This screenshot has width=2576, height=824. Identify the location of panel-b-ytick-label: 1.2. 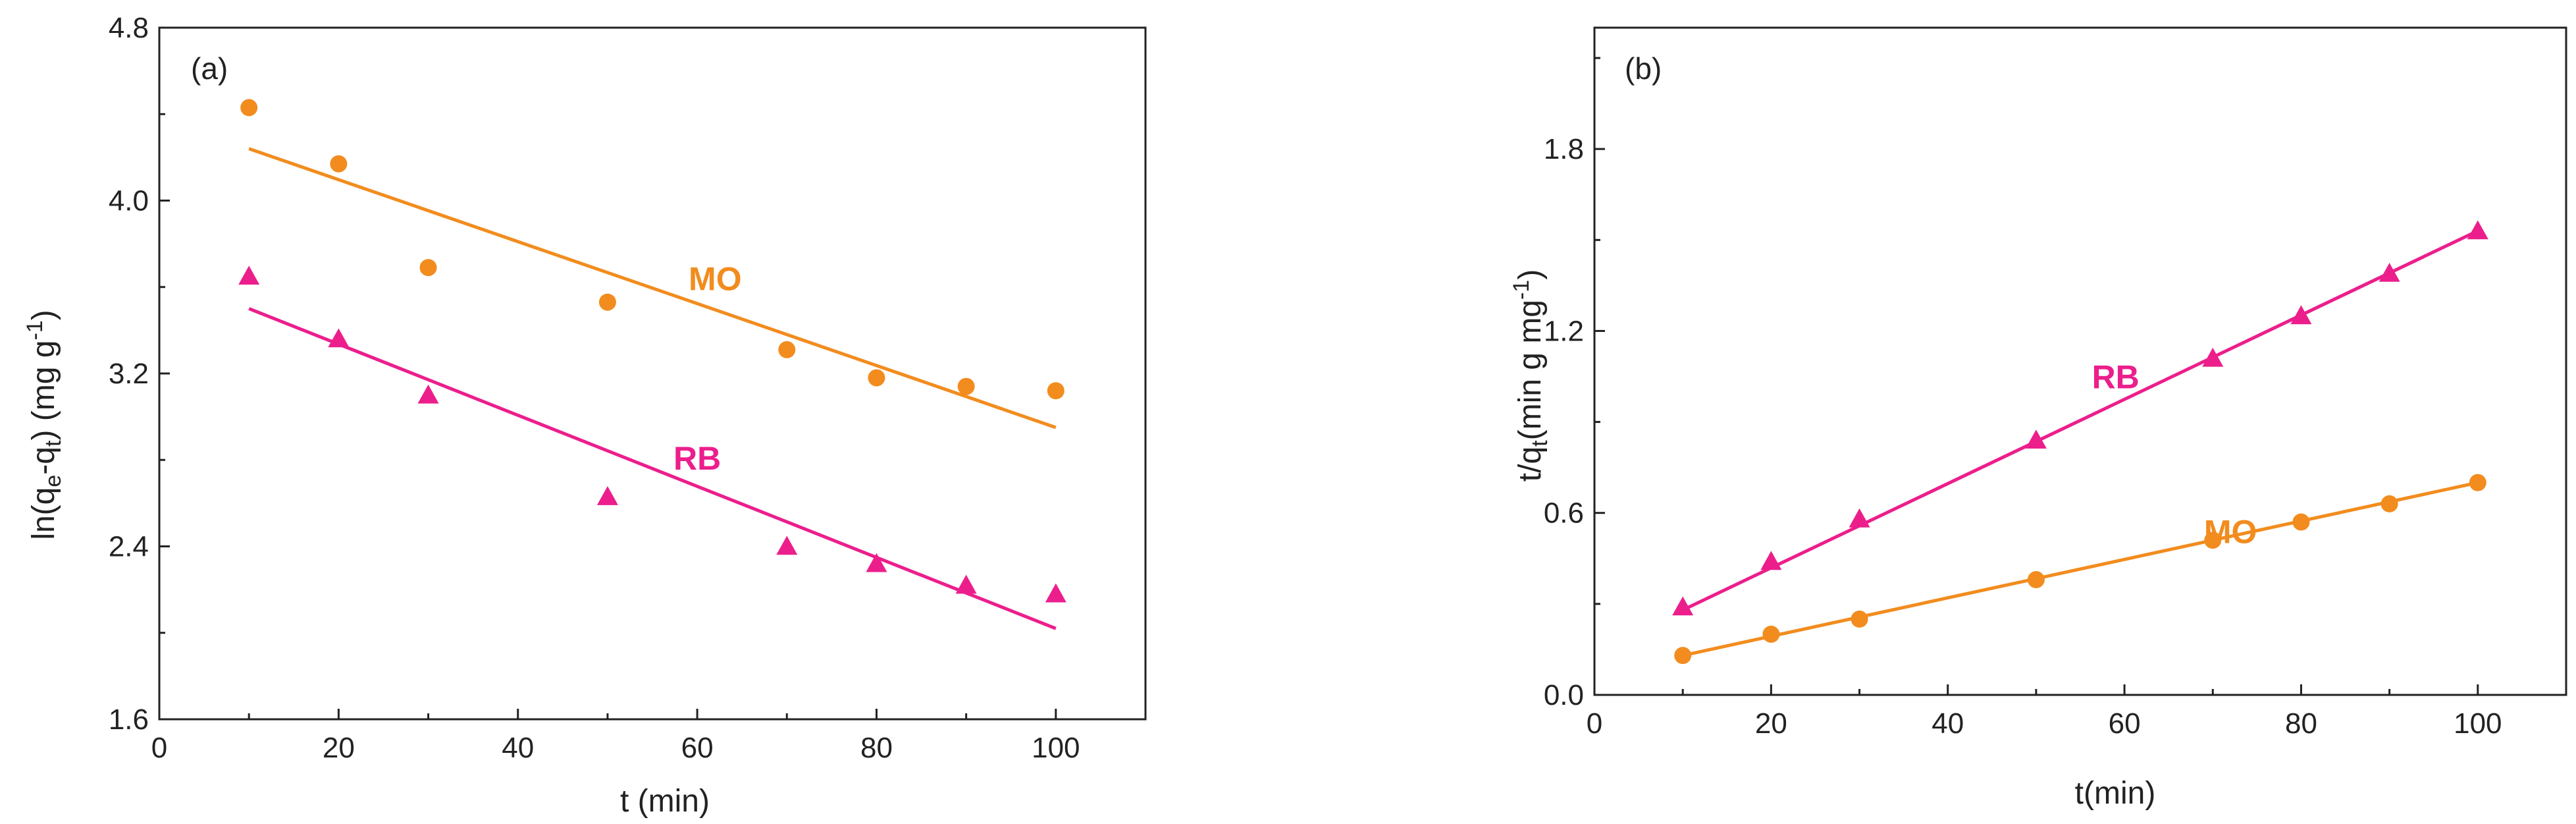
(1564, 331).